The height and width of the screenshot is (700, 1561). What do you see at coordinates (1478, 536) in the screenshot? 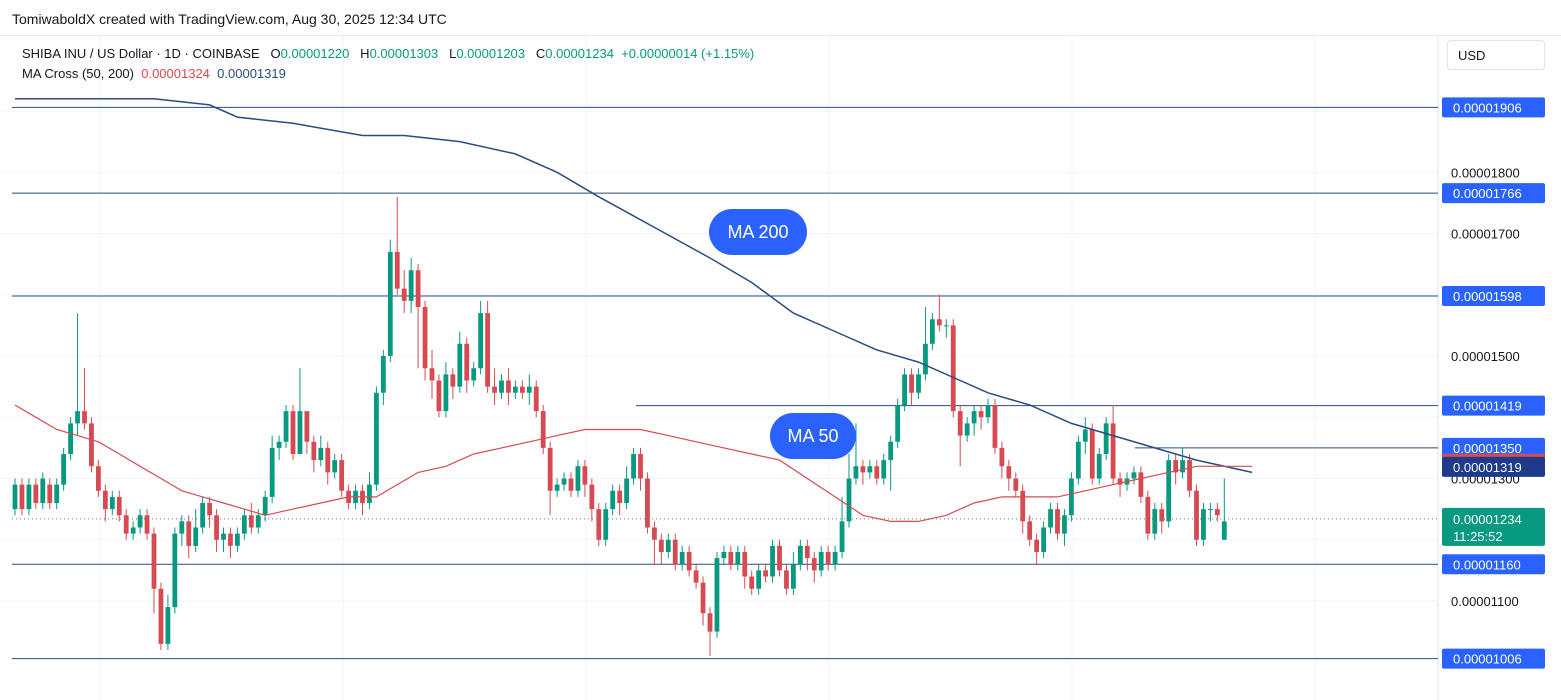
I see `countdown-text: 11:25:52` at bounding box center [1478, 536].